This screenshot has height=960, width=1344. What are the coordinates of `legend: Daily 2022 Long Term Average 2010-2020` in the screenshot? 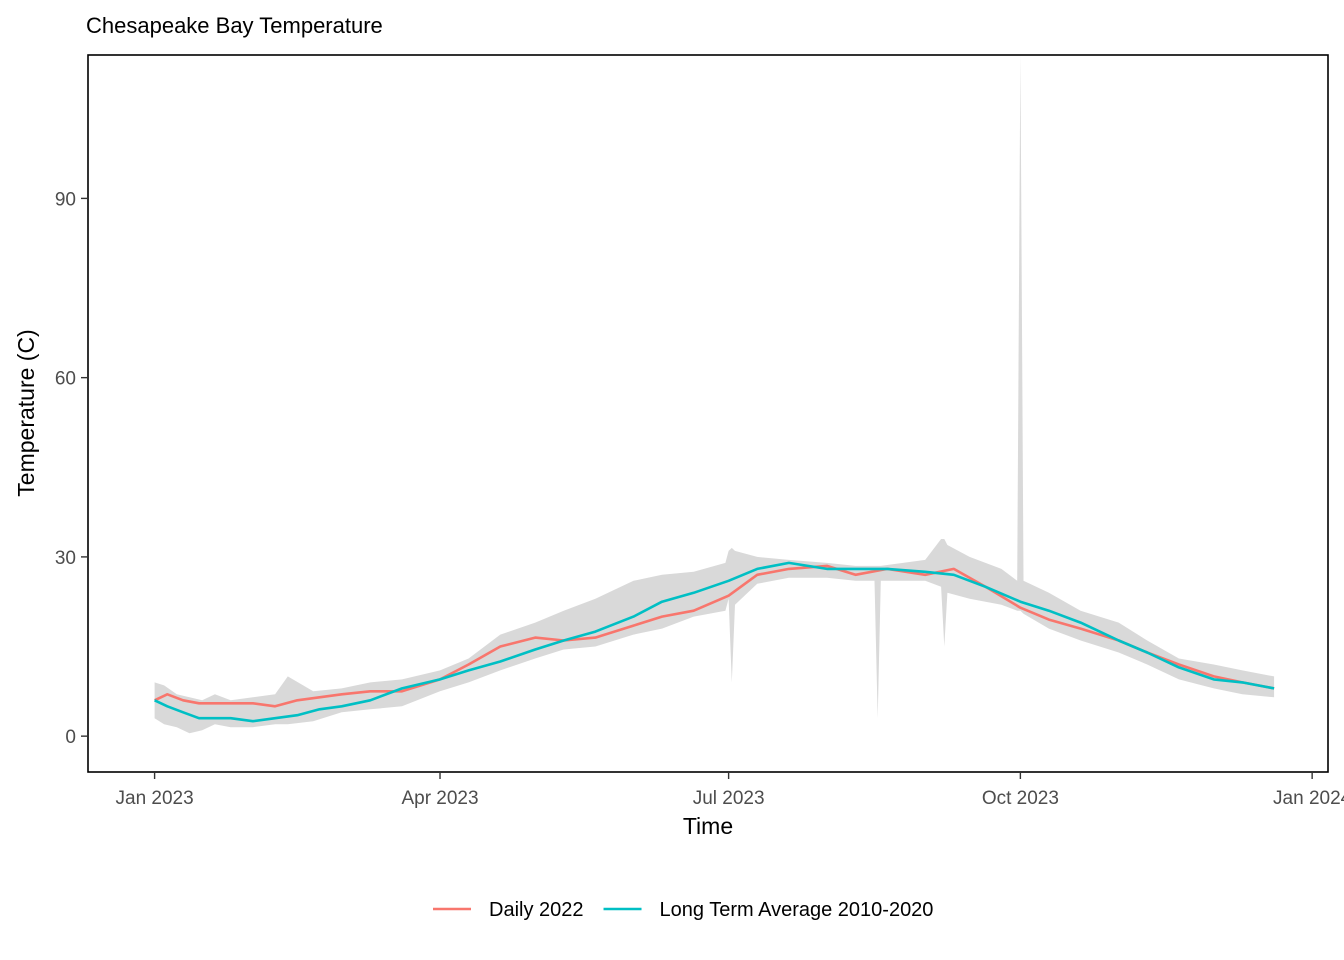 It's located at (683, 910).